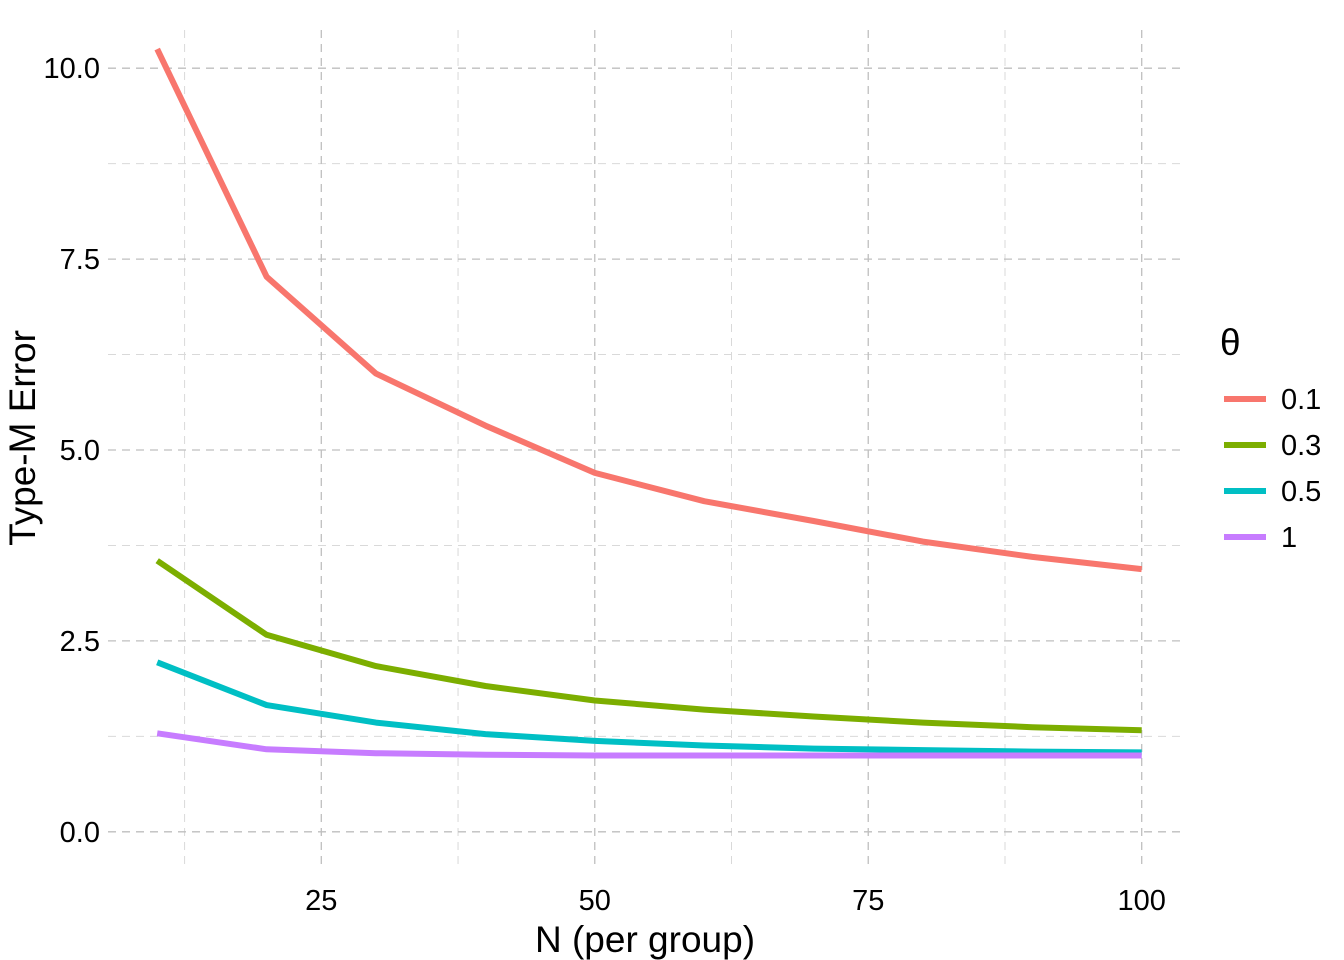 This screenshot has height=960, width=1344. What do you see at coordinates (80, 833) in the screenshot?
I see `y-tick-label: 0.0` at bounding box center [80, 833].